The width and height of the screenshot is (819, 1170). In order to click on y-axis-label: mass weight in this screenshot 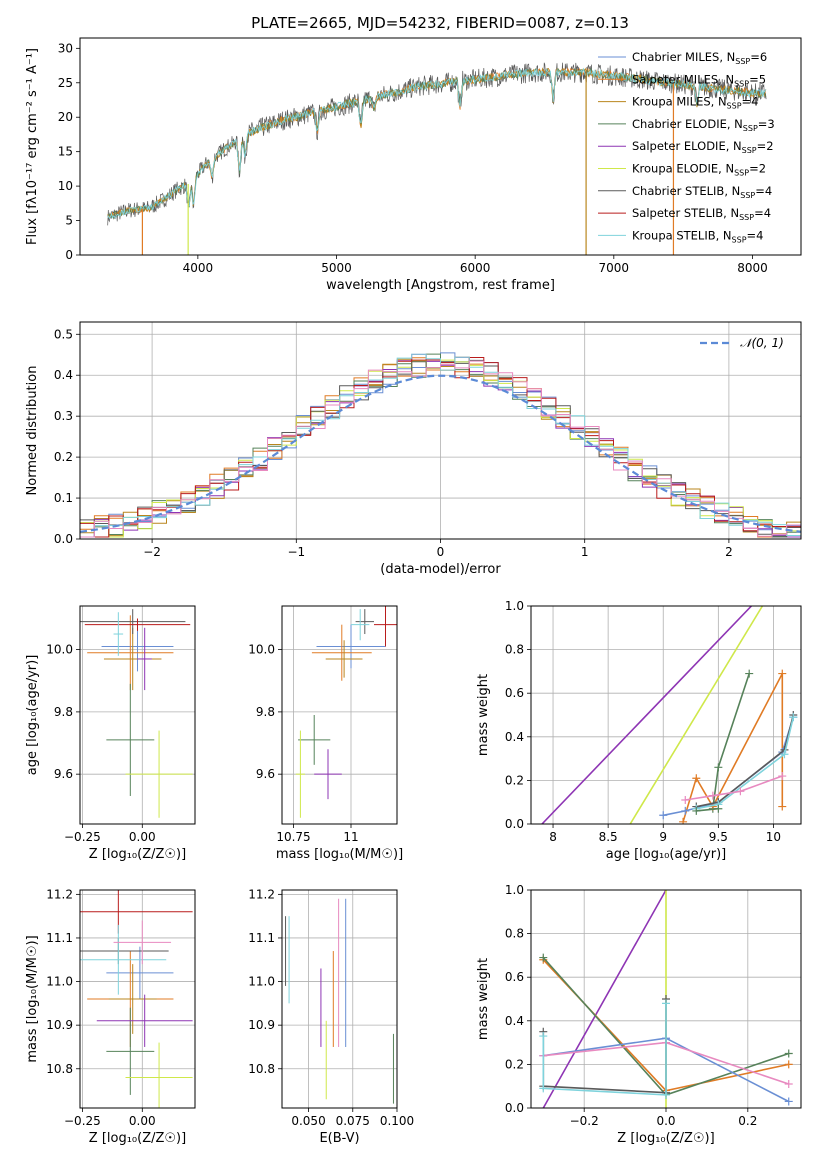, I will do `click(483, 715)`.